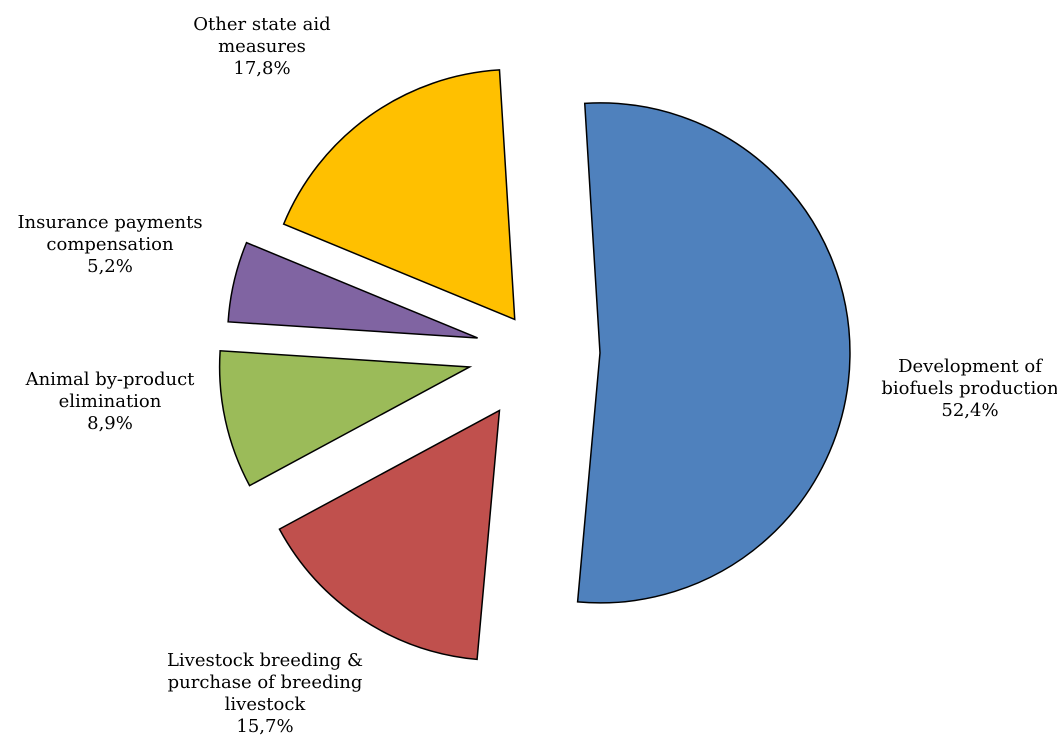  I want to click on slice-name-label: compensation, so click(110, 244).